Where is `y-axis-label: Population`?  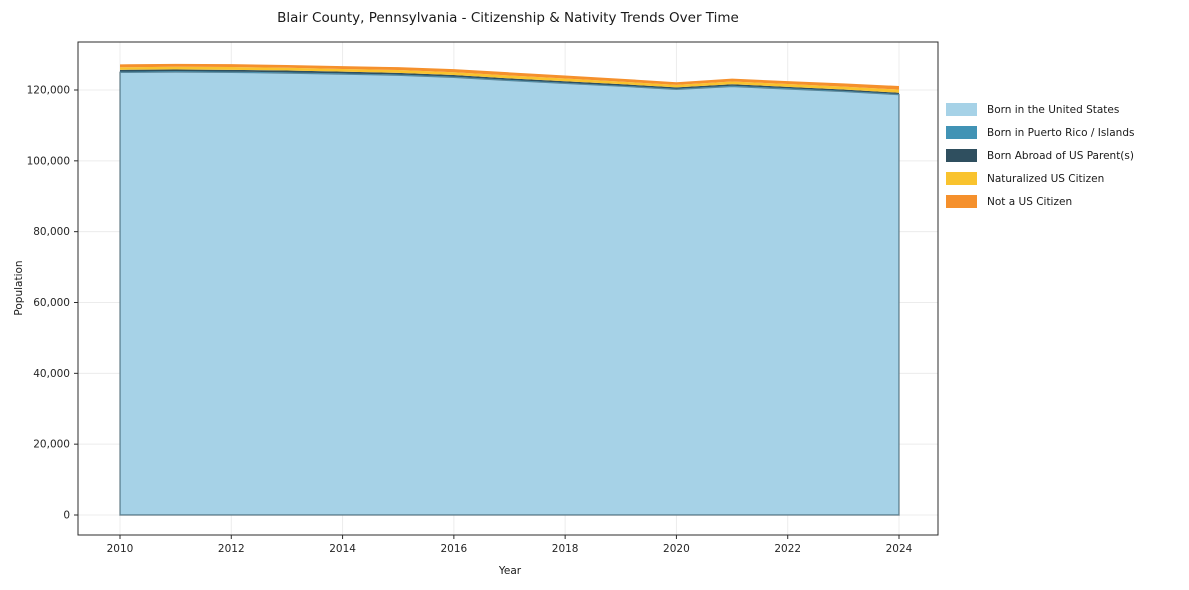
y-axis-label: Population is located at coordinates (19, 287).